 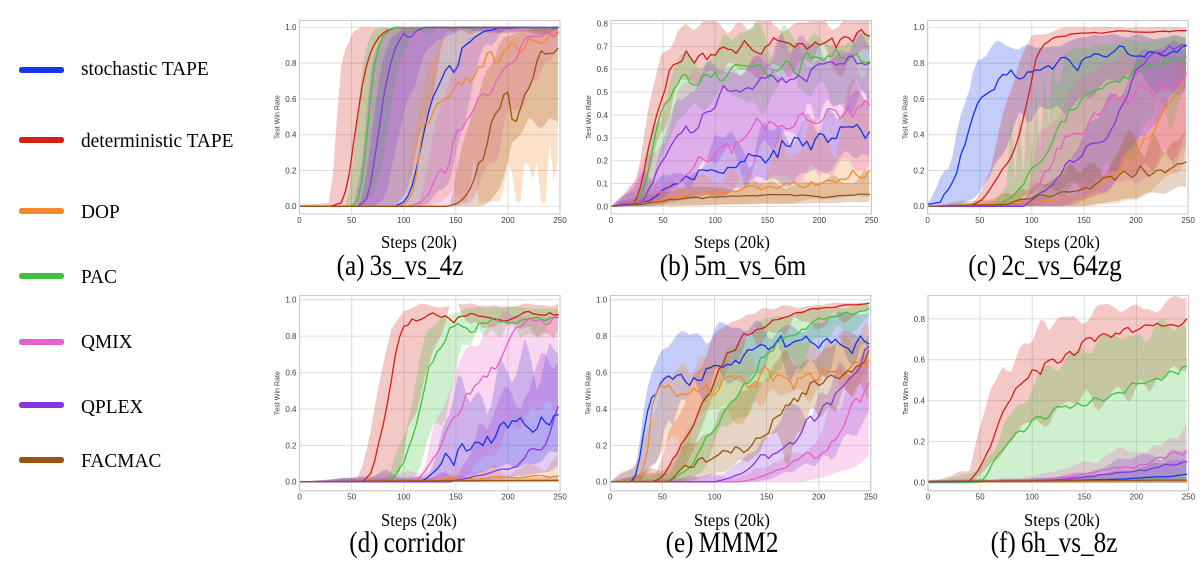 What do you see at coordinates (603, 183) in the screenshot?
I see `svg-text: 0.1` at bounding box center [603, 183].